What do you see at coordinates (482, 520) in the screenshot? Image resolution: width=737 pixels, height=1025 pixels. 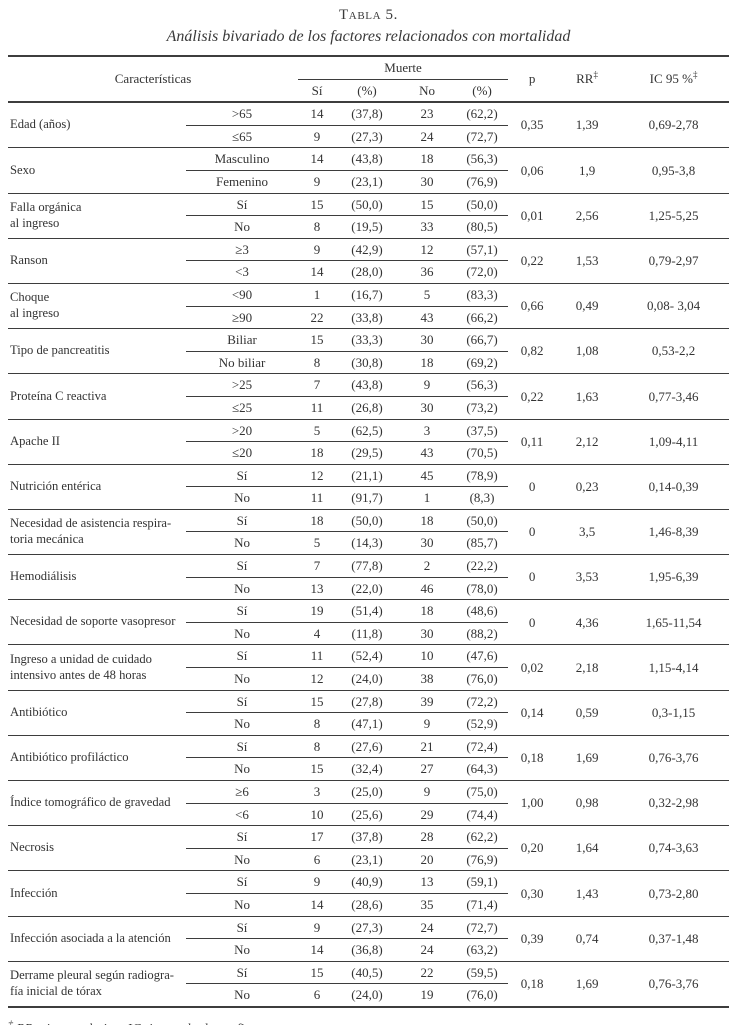 I see `cell-no-pct-1: (50,0)` at bounding box center [482, 520].